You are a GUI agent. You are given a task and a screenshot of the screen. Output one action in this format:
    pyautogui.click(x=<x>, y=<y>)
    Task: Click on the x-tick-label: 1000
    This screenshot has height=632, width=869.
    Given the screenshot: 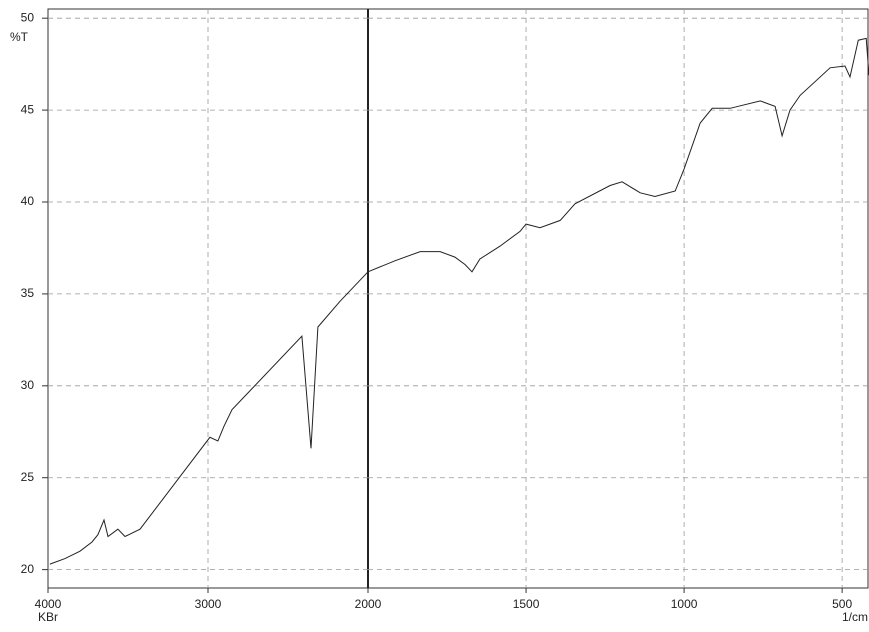 What is the action you would take?
    pyautogui.click(x=684, y=604)
    